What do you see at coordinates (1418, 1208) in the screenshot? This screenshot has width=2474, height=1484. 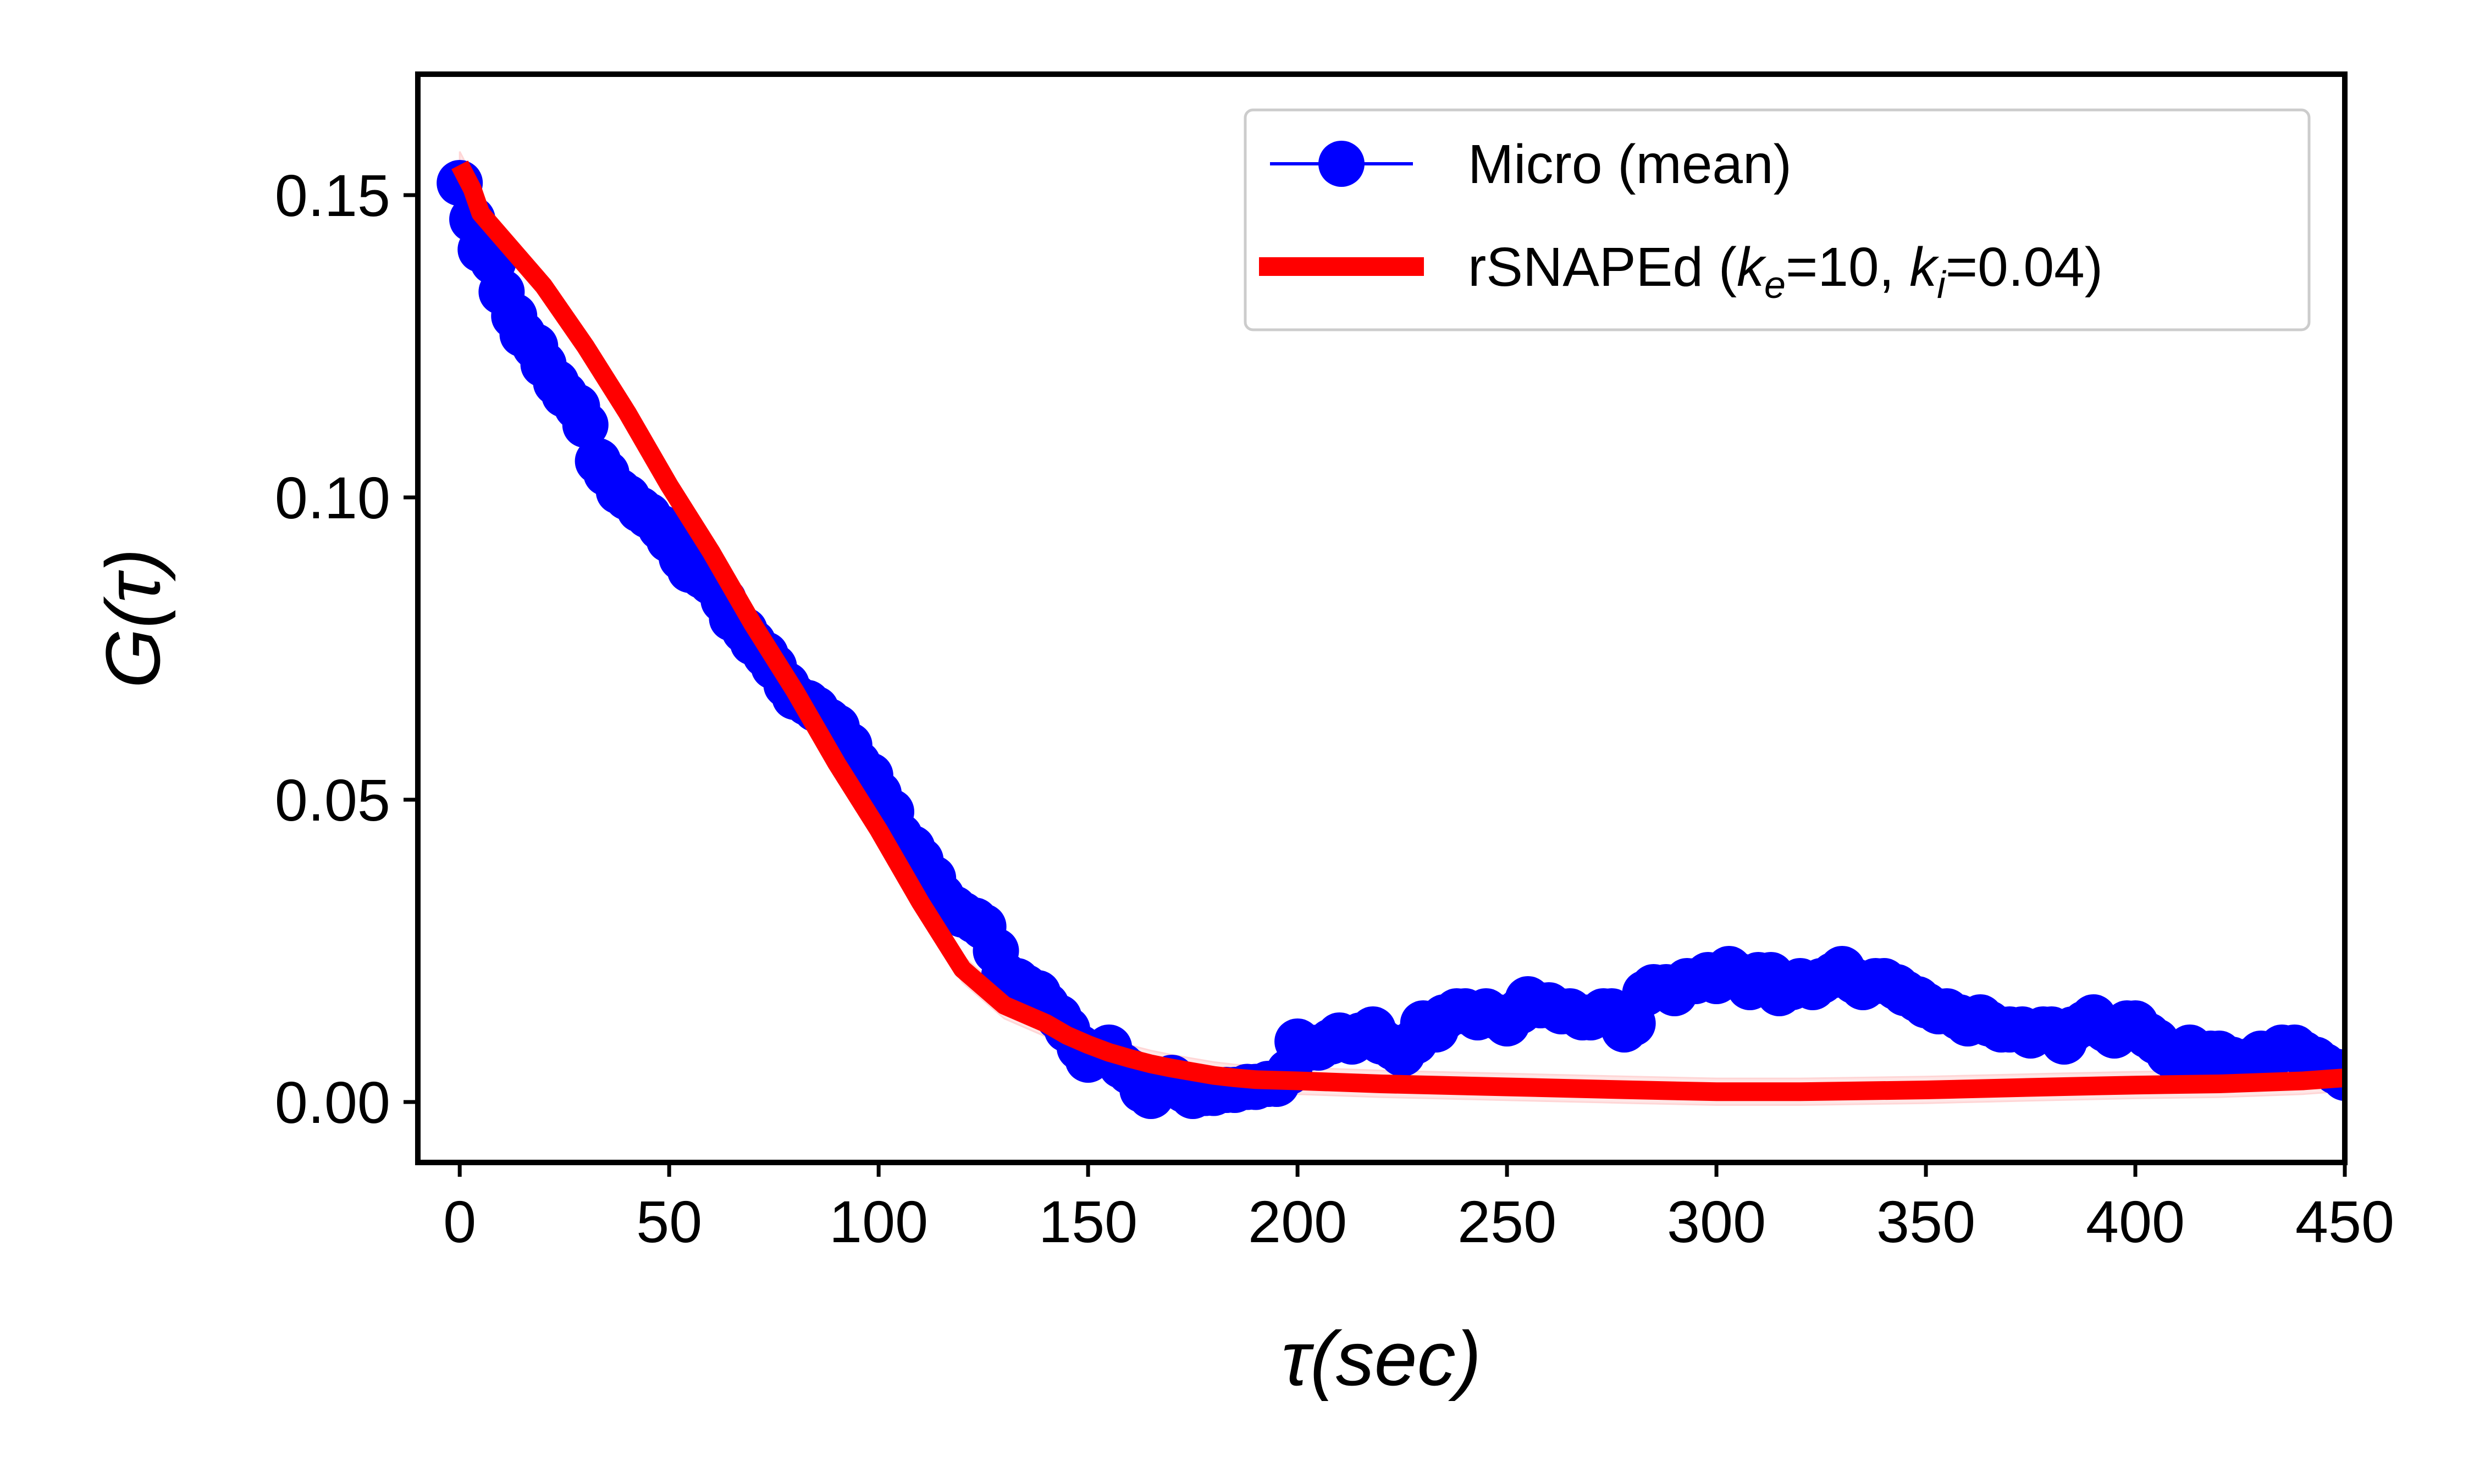 I see `x-axis-ticks: 0 50 100 150 200 250 300 350 400 450` at bounding box center [1418, 1208].